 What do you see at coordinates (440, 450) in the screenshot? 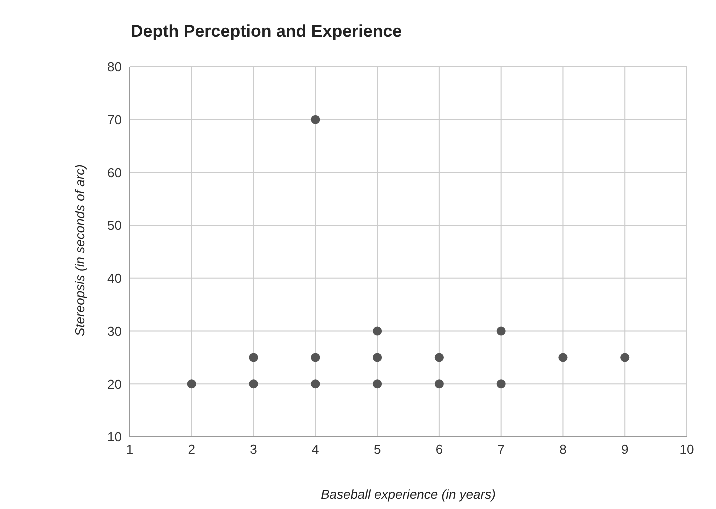
I see `x-tick-label: 6` at bounding box center [440, 450].